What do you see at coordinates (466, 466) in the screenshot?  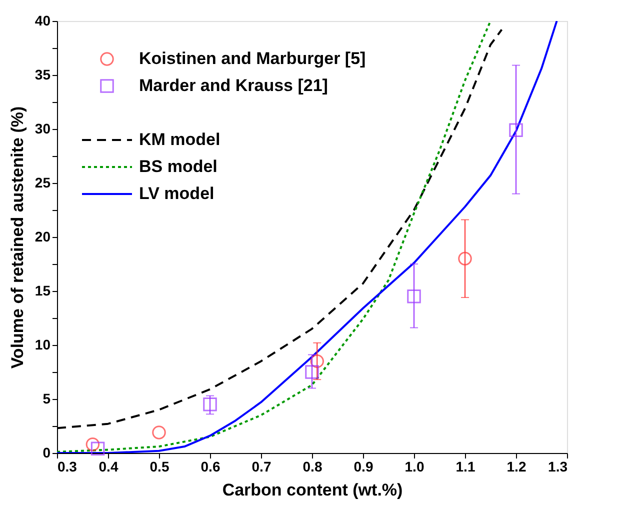 I see `x-tick-label: 1.1` at bounding box center [466, 466].